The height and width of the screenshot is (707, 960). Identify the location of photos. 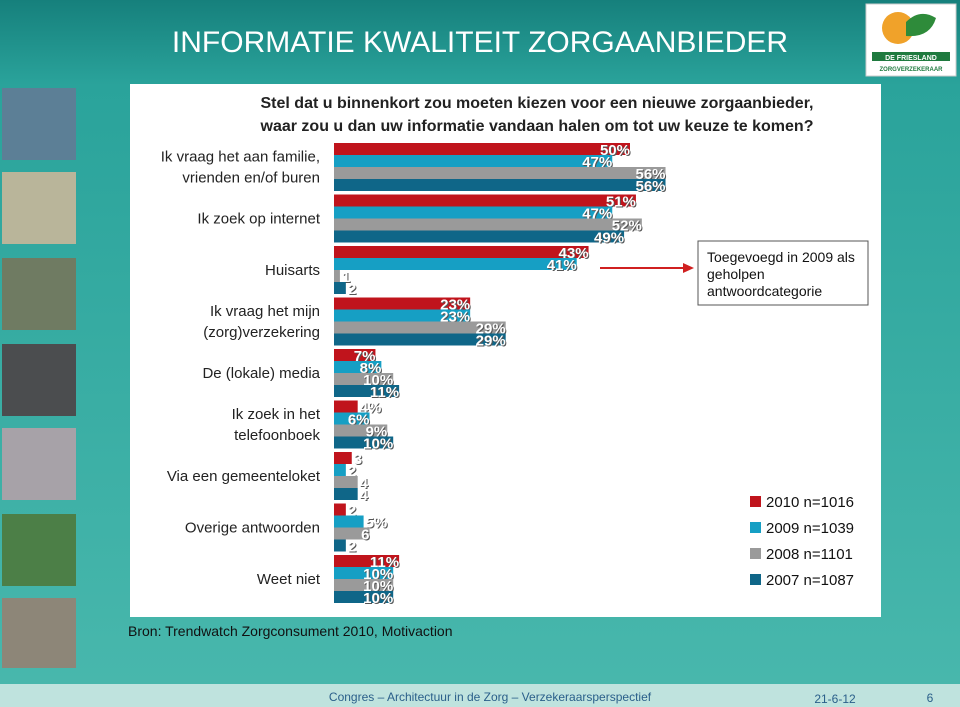
(39, 378).